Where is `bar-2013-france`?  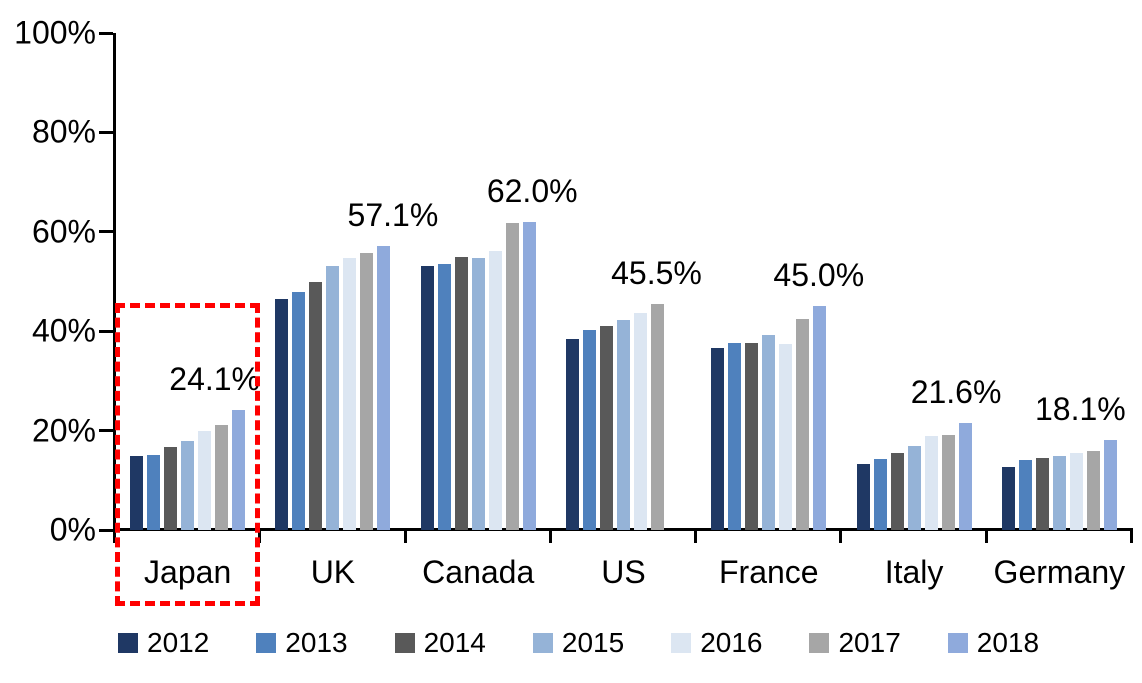
bar-2013-france is located at coordinates (735, 436).